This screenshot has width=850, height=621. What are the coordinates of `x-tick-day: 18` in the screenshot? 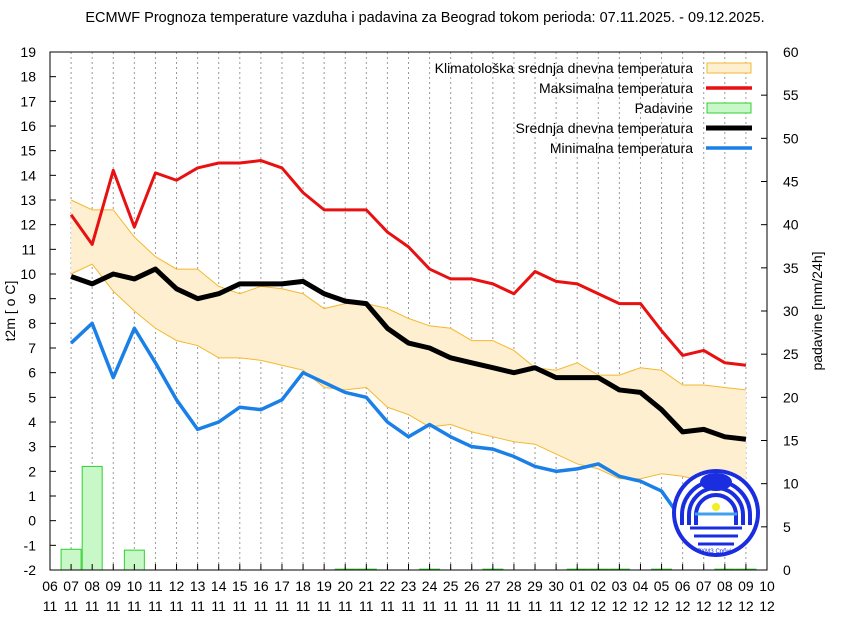 It's located at (303, 586).